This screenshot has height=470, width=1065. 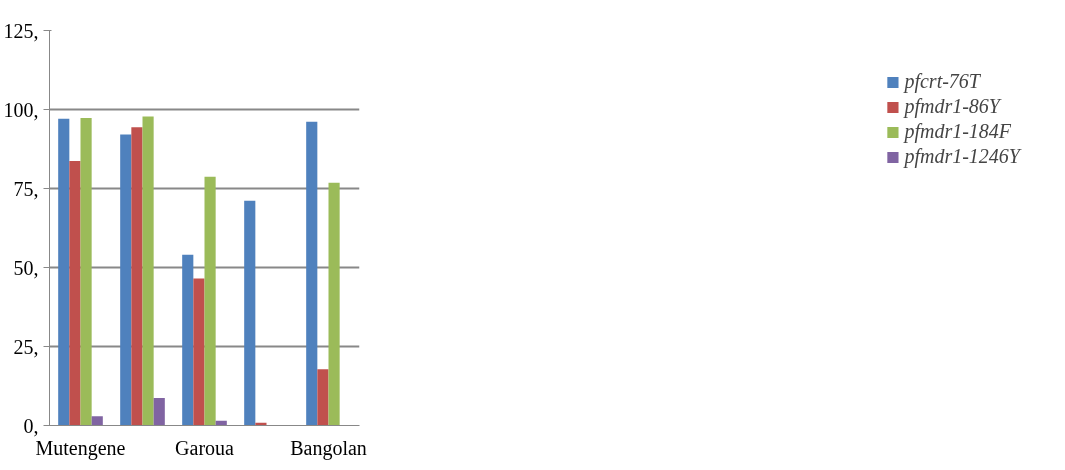 I want to click on y-tick-label: 125,, so click(x=21, y=30).